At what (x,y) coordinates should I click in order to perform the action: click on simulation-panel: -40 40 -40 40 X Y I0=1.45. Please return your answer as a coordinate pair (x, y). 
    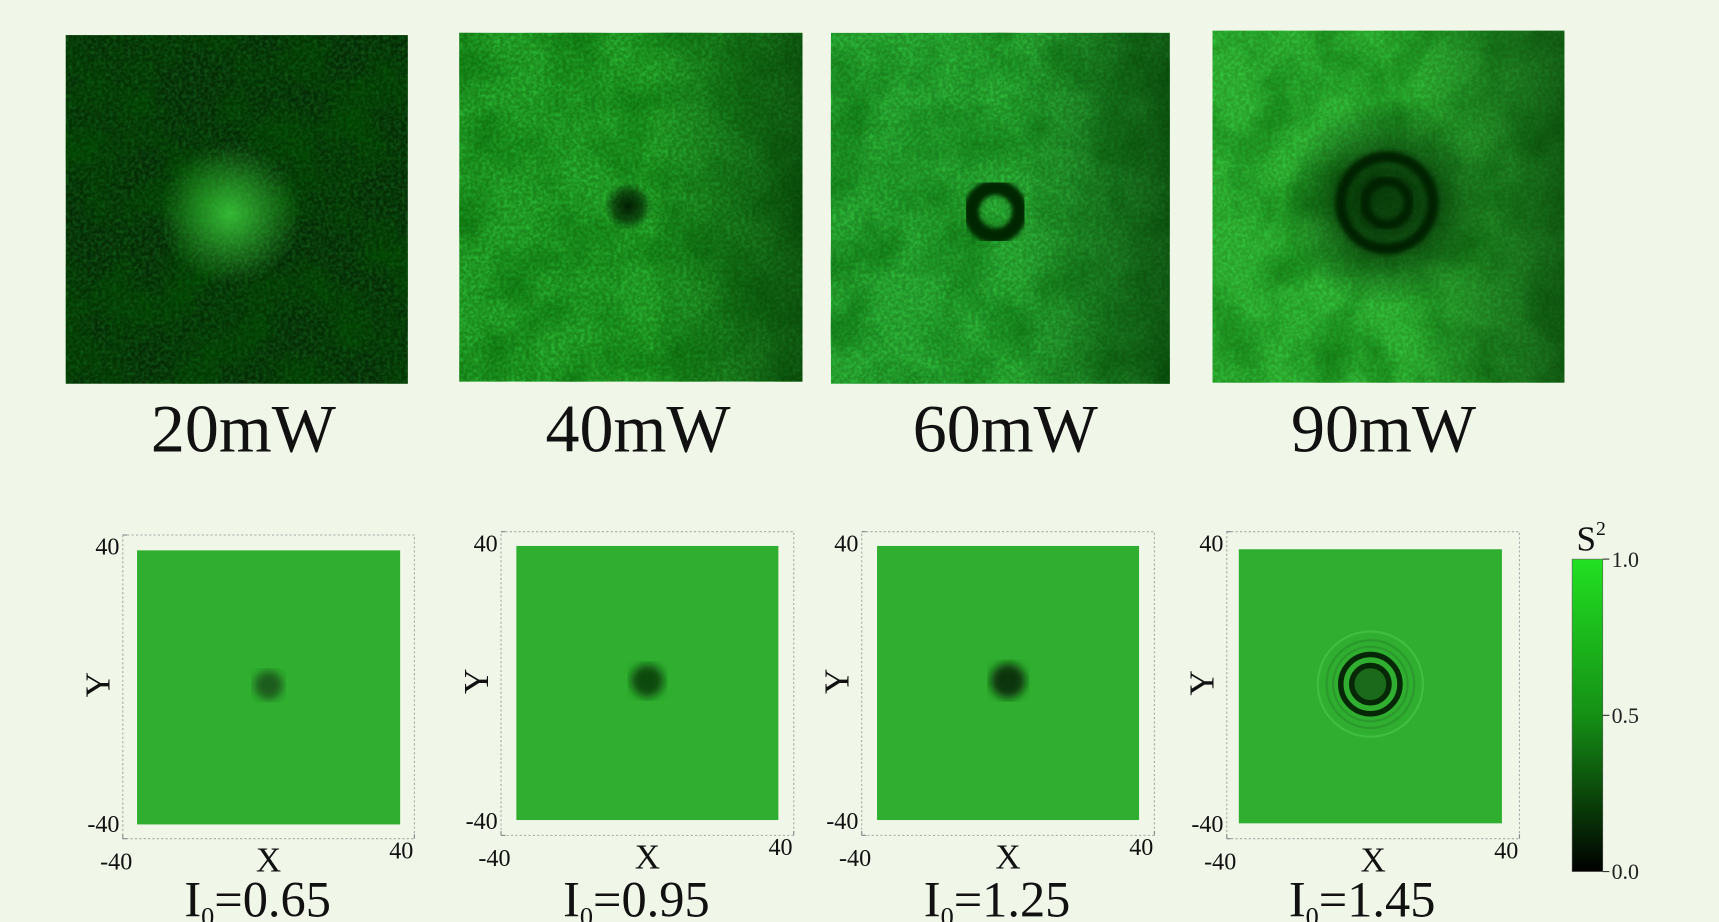
    Looking at the image, I should click on (1352, 726).